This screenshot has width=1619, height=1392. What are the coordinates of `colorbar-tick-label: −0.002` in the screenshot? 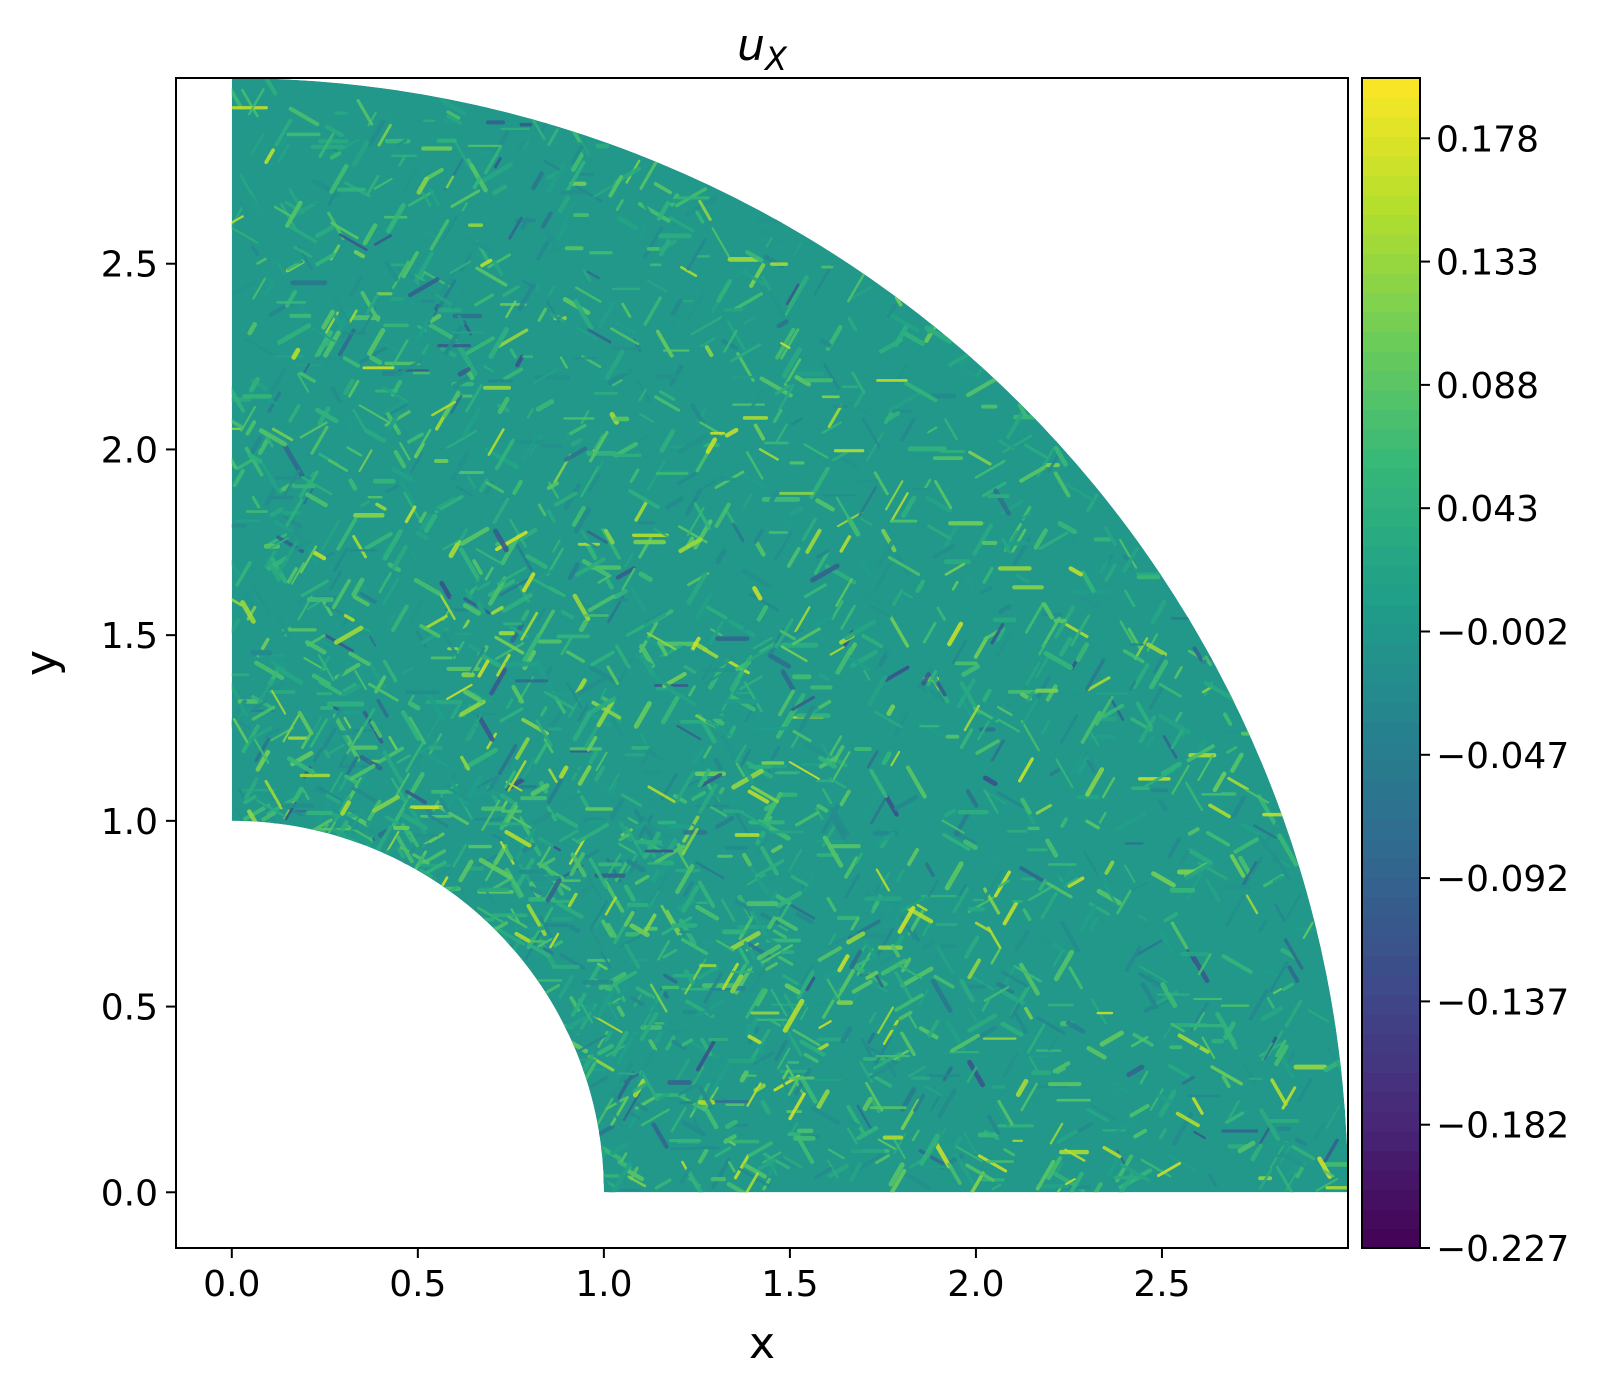 It's located at (1502, 632).